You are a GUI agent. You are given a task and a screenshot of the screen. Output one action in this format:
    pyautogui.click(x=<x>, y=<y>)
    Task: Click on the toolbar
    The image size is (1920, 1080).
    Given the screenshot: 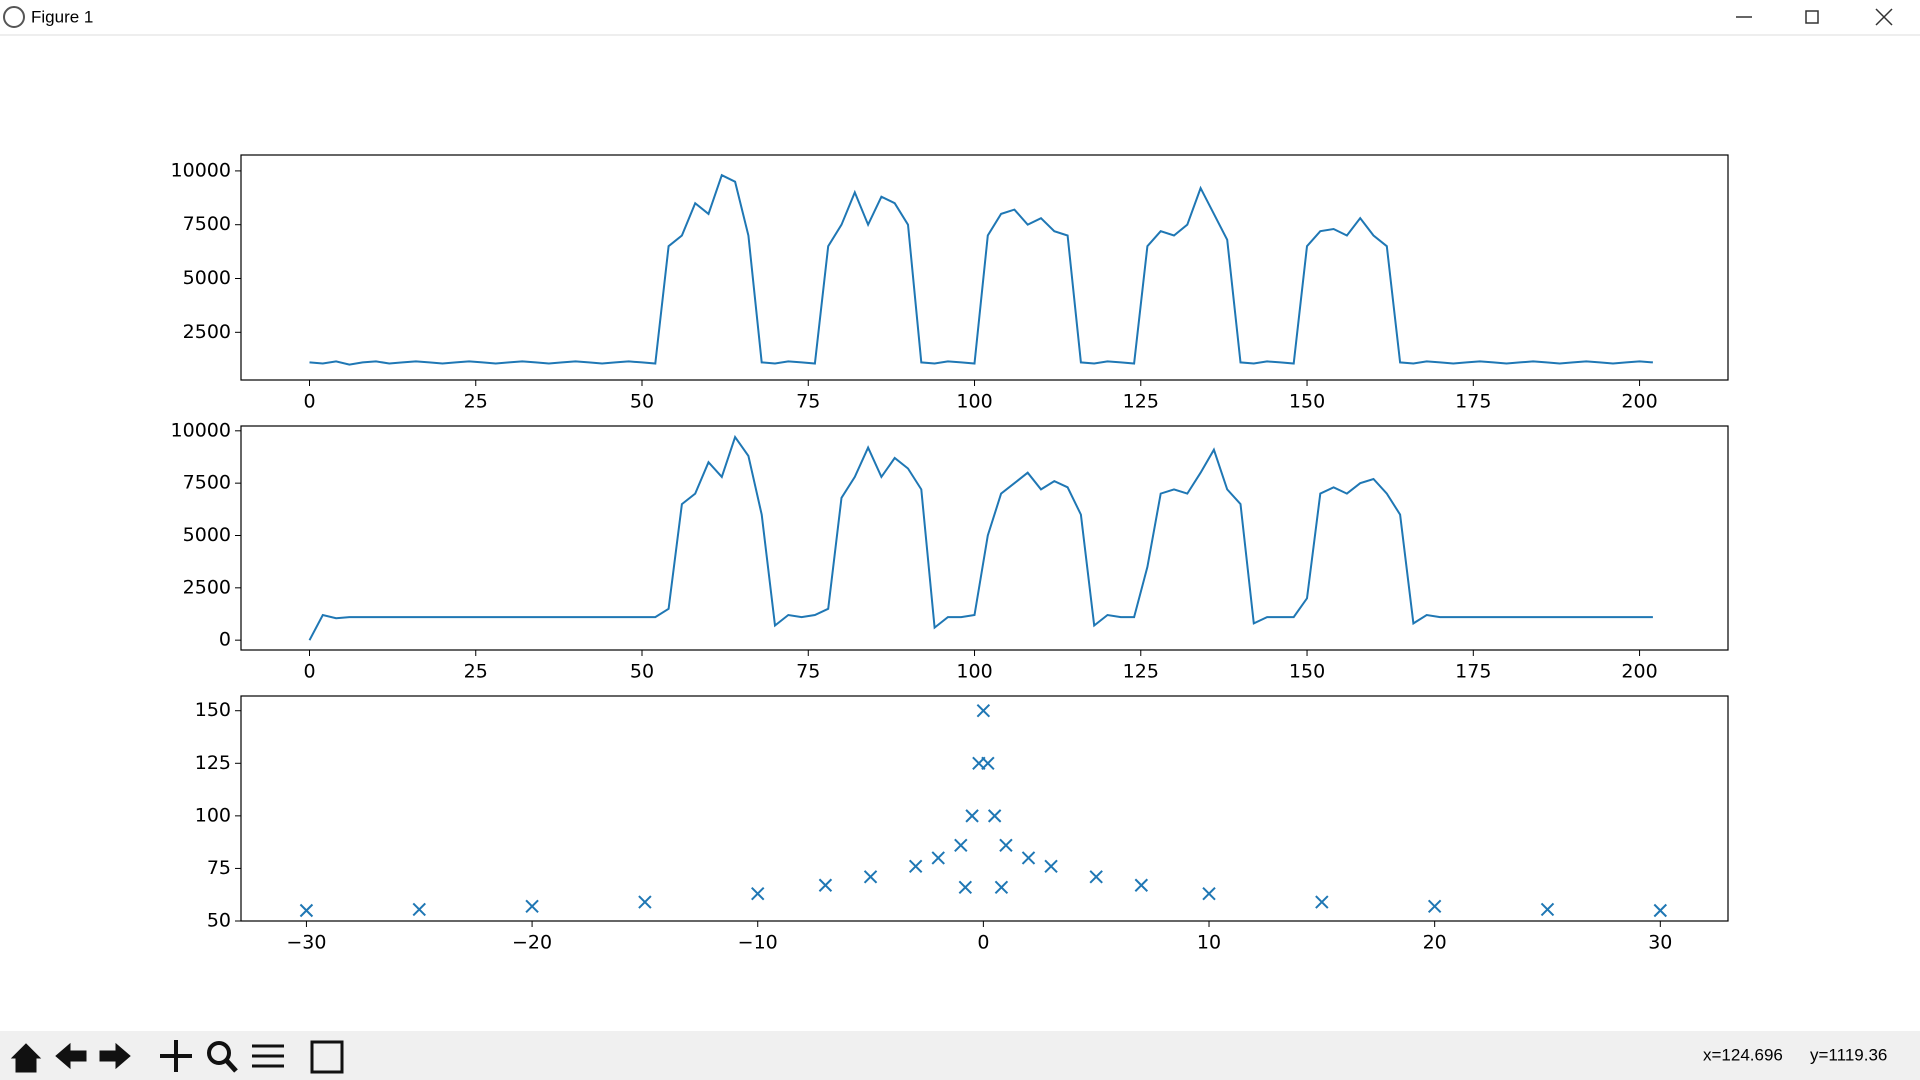 What is the action you would take?
    pyautogui.click(x=960, y=1055)
    